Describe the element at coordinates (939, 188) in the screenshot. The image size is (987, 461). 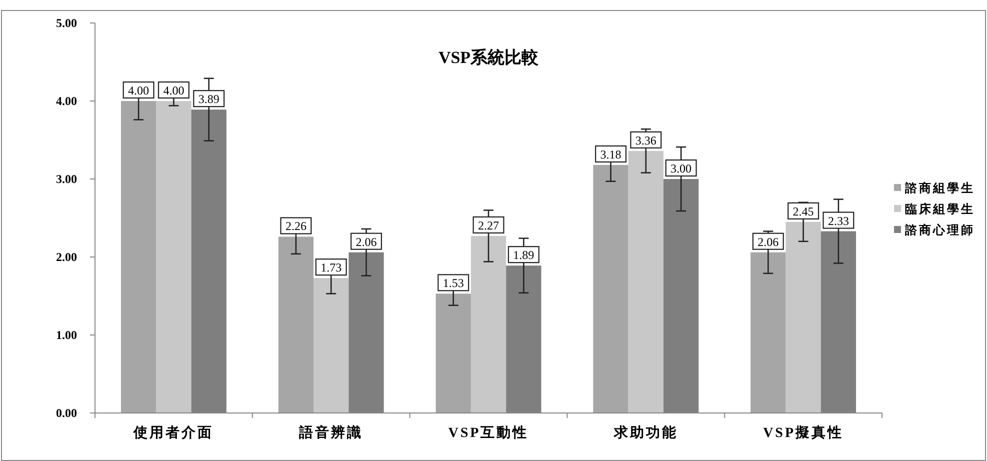
I see `legend-label: 諮商組學生` at that location.